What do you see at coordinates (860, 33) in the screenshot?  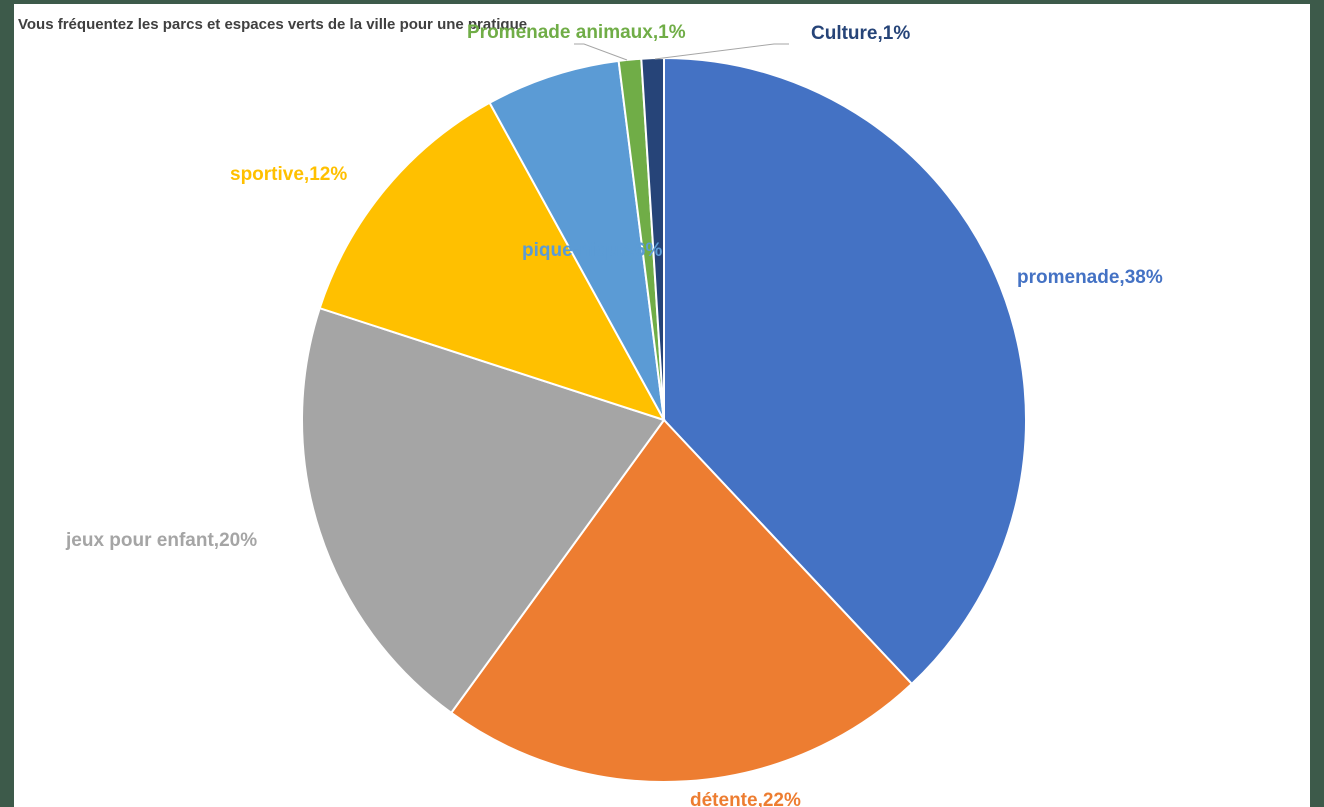 I see `data-label-7: Culture,1%` at bounding box center [860, 33].